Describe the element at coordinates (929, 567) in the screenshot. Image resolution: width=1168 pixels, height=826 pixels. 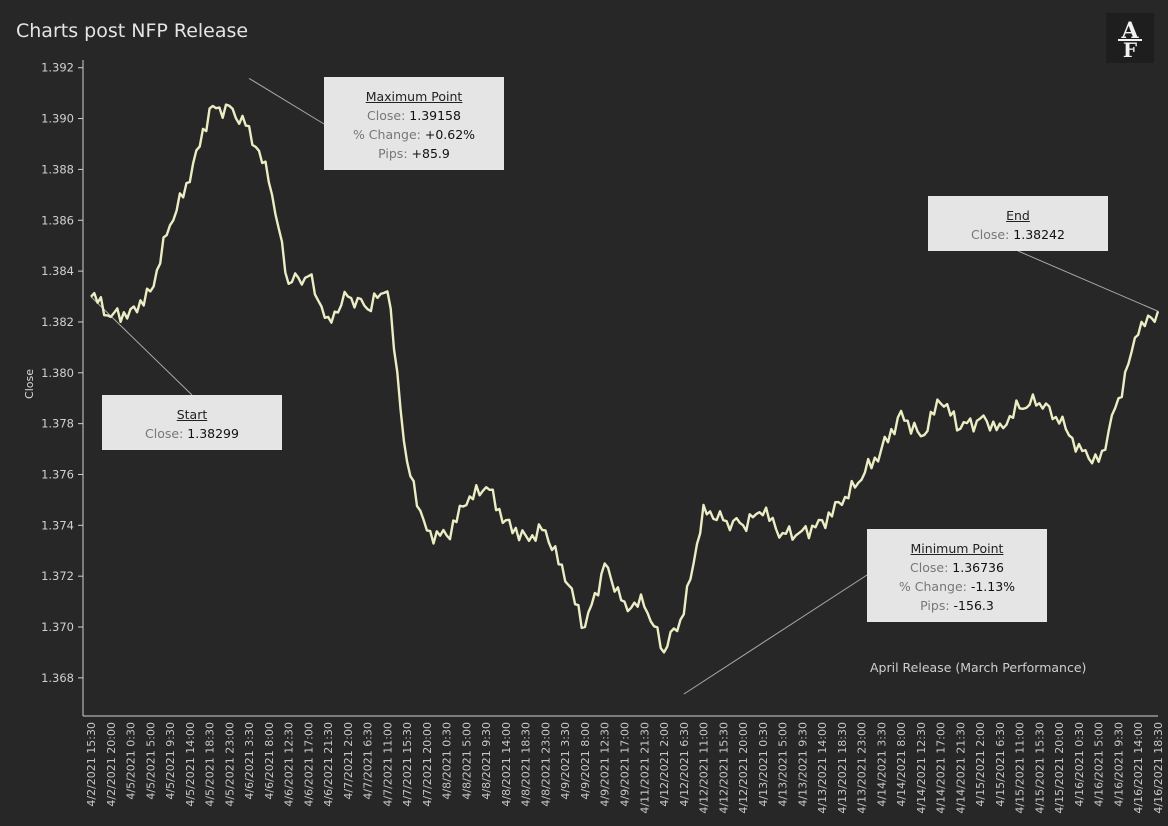
I see `callout-minimum-close-label: Close:` at that location.